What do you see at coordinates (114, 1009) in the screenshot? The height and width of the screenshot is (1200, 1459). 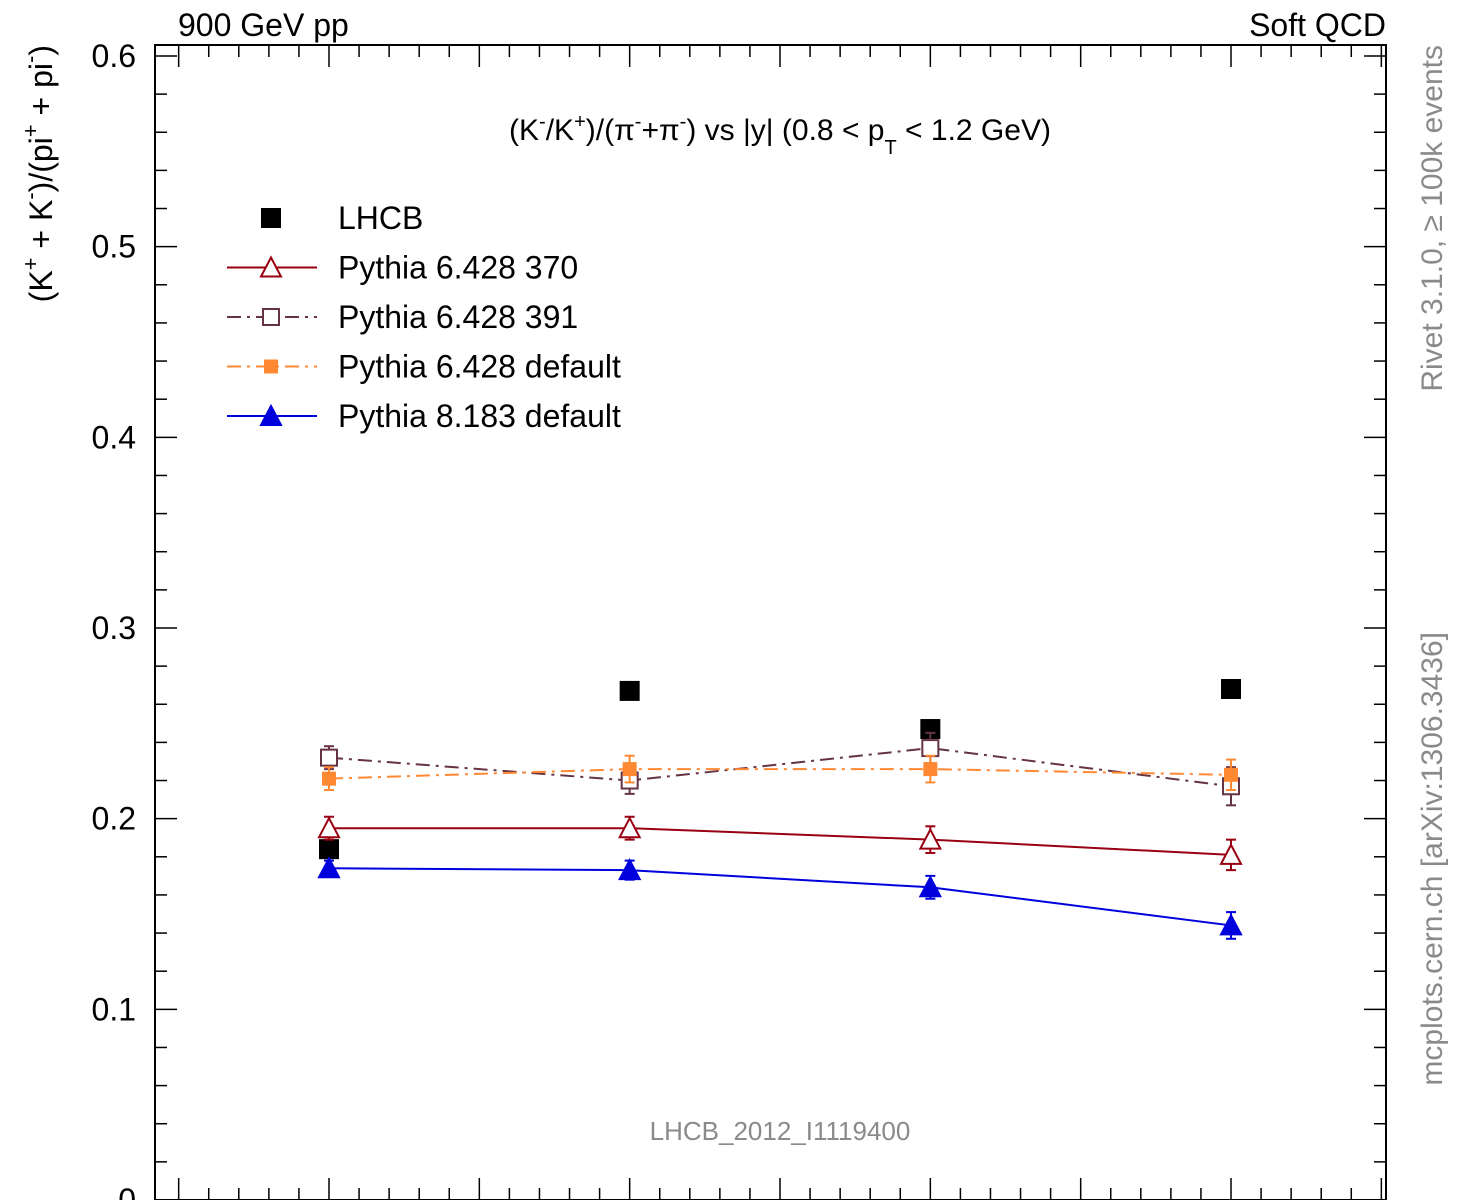 I see `y-tick-label: 0.1` at bounding box center [114, 1009].